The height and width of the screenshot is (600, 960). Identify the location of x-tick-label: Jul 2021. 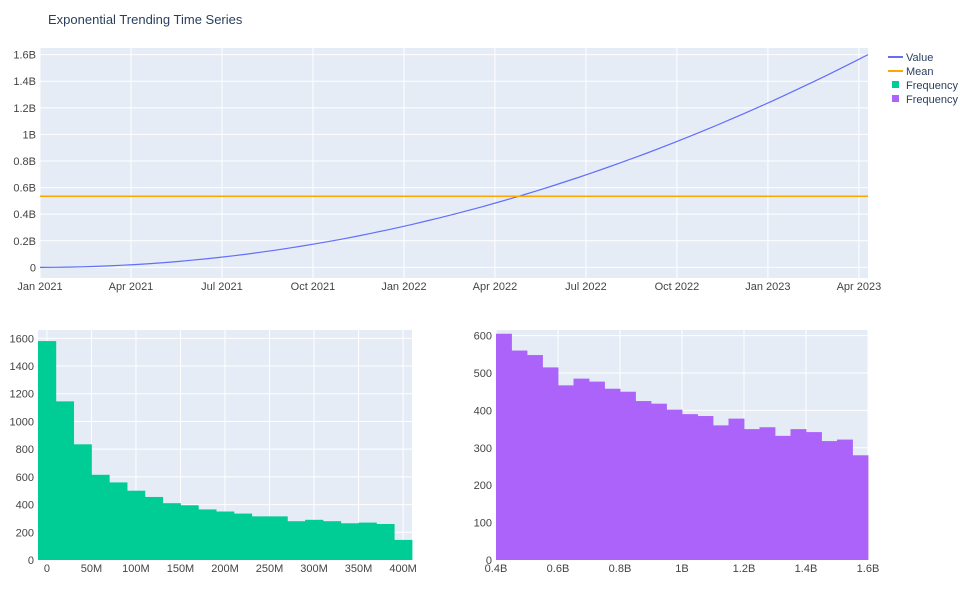
(222, 287).